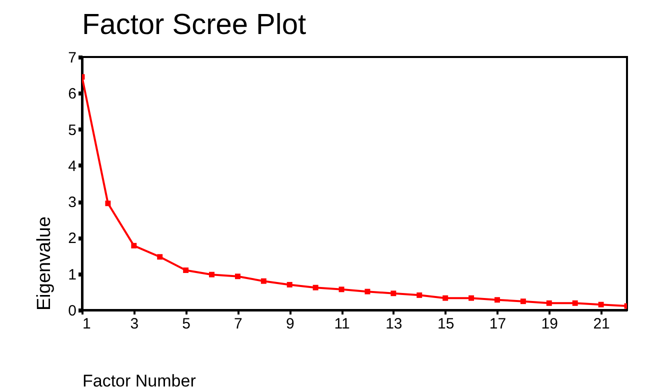  Describe the element at coordinates (72, 130) in the screenshot. I see `y-tick-label: 5` at that location.